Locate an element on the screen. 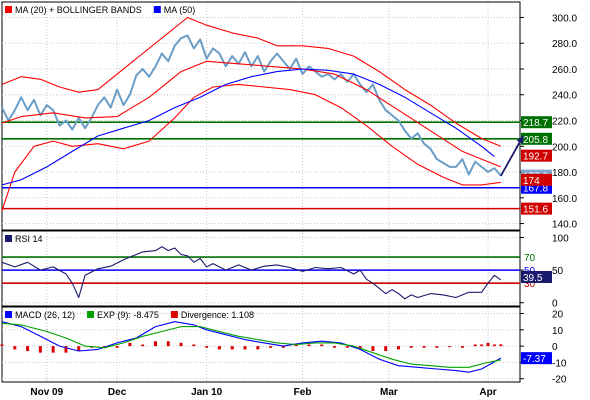 This screenshot has height=400, width=590. price-y-tick-label: 200.0 is located at coordinates (564, 147).